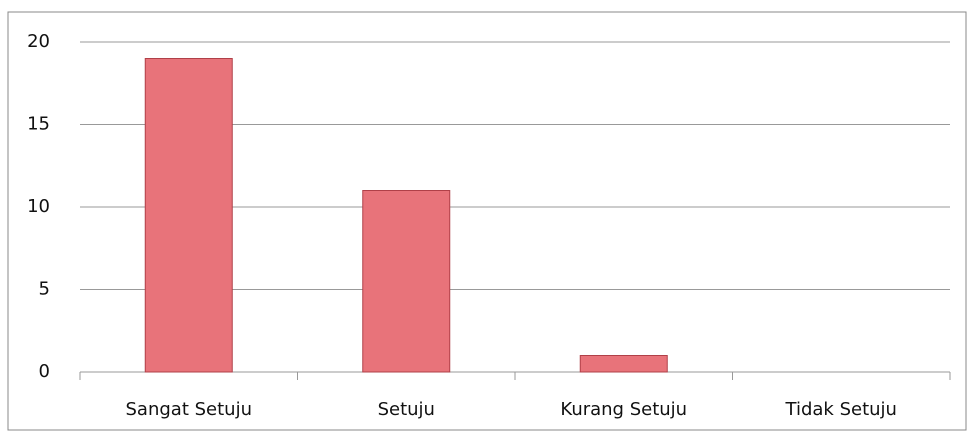 This screenshot has height=435, width=973. I want to click on y-tick-label: 5, so click(44, 289).